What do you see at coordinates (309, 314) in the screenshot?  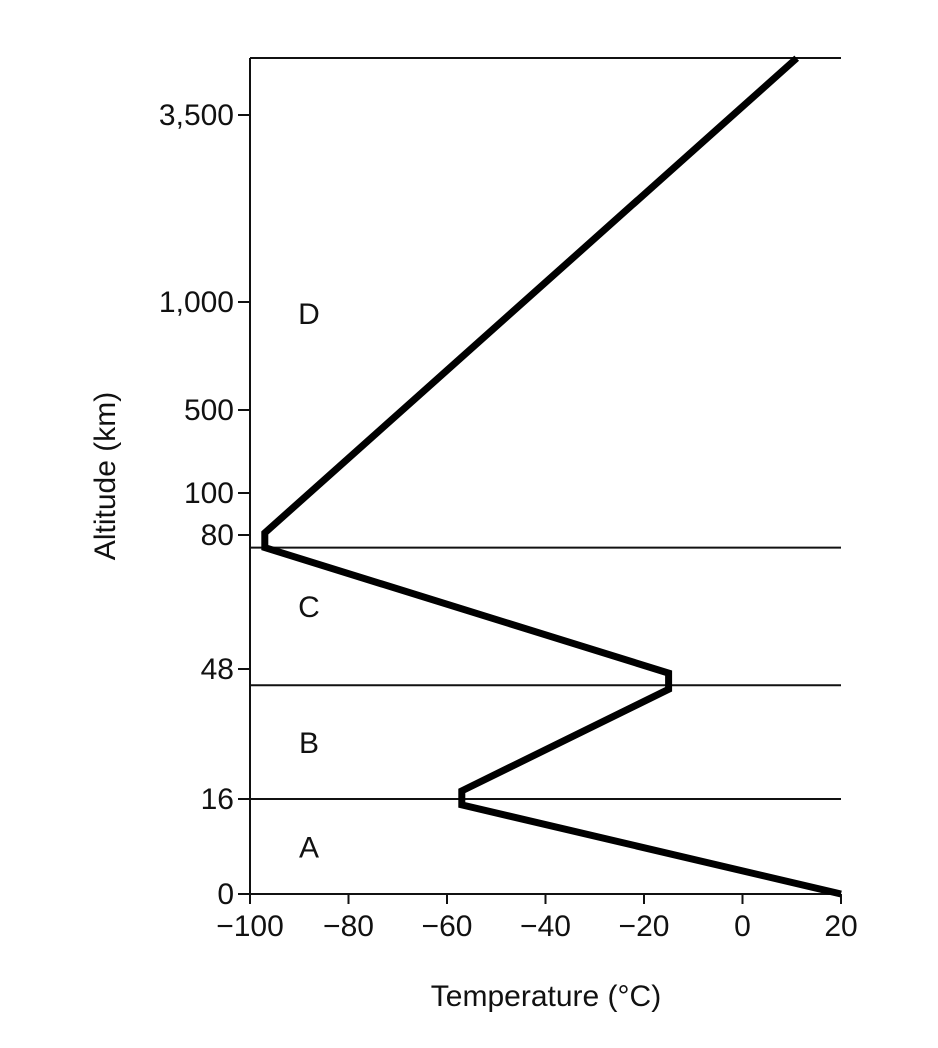 I see `region-label-d: D` at bounding box center [309, 314].